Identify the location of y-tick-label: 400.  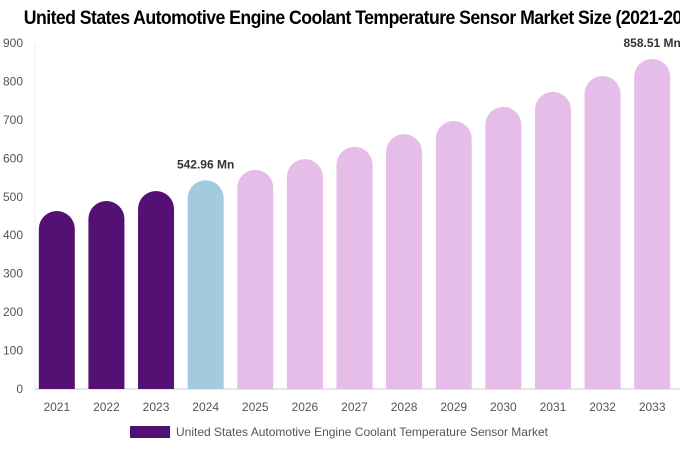
(13, 235).